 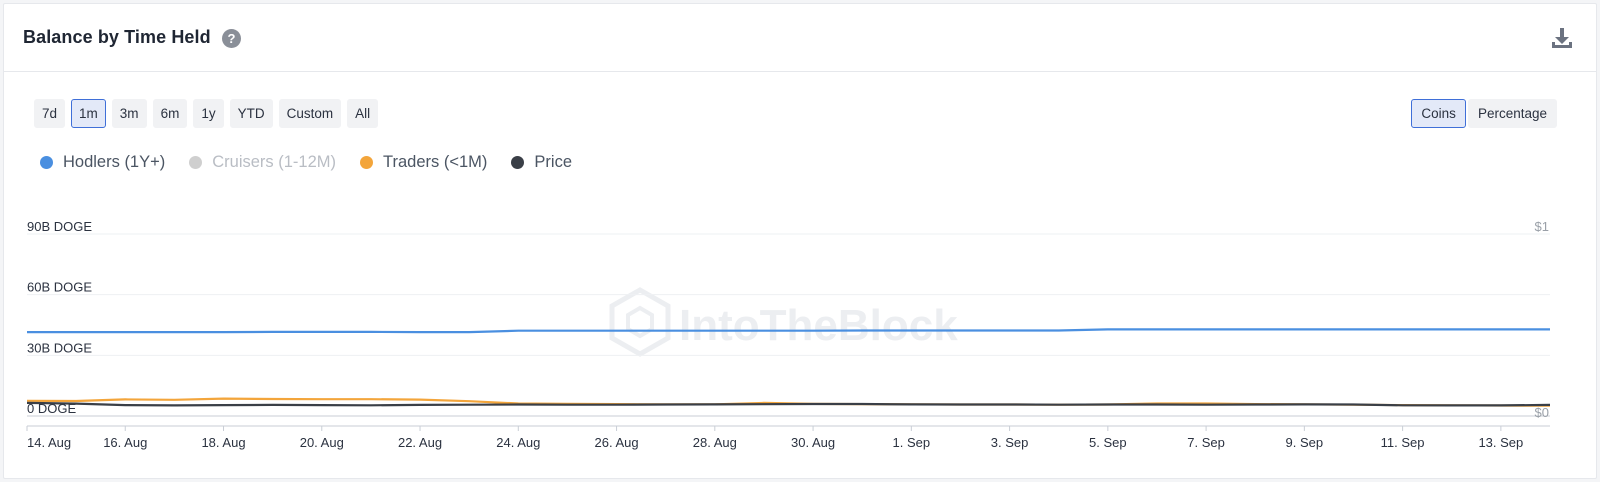 What do you see at coordinates (59, 226) in the screenshot?
I see `y-tick-left: 90B DOGE` at bounding box center [59, 226].